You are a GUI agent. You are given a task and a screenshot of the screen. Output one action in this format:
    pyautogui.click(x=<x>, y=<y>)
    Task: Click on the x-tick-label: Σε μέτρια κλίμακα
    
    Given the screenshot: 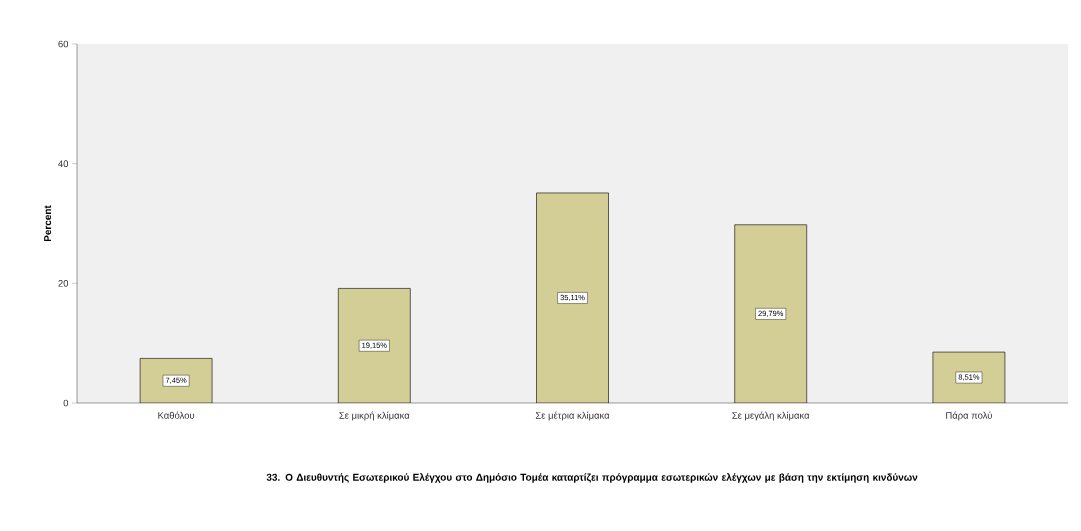 What is the action you would take?
    pyautogui.click(x=572, y=416)
    